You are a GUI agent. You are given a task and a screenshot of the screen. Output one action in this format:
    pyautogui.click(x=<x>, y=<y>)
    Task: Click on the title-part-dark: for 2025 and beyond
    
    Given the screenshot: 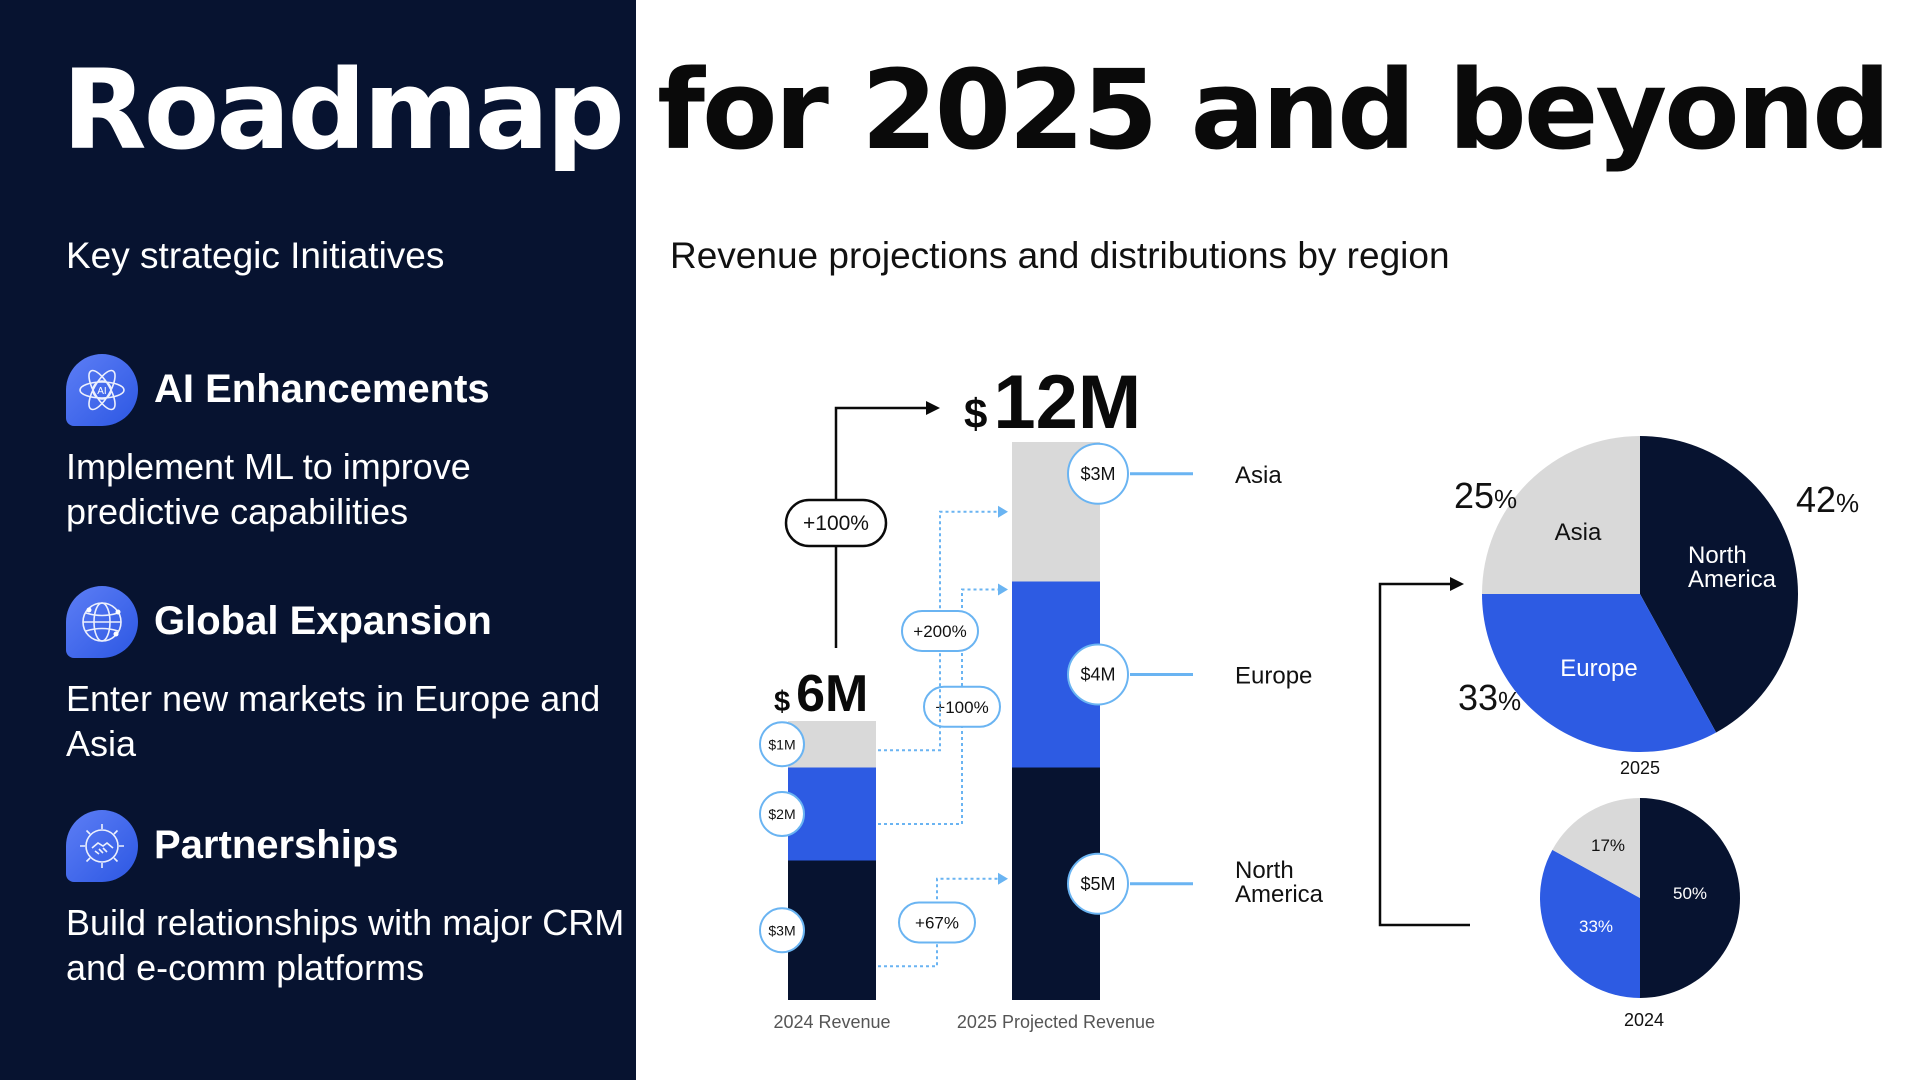 What is the action you would take?
    pyautogui.click(x=1274, y=110)
    